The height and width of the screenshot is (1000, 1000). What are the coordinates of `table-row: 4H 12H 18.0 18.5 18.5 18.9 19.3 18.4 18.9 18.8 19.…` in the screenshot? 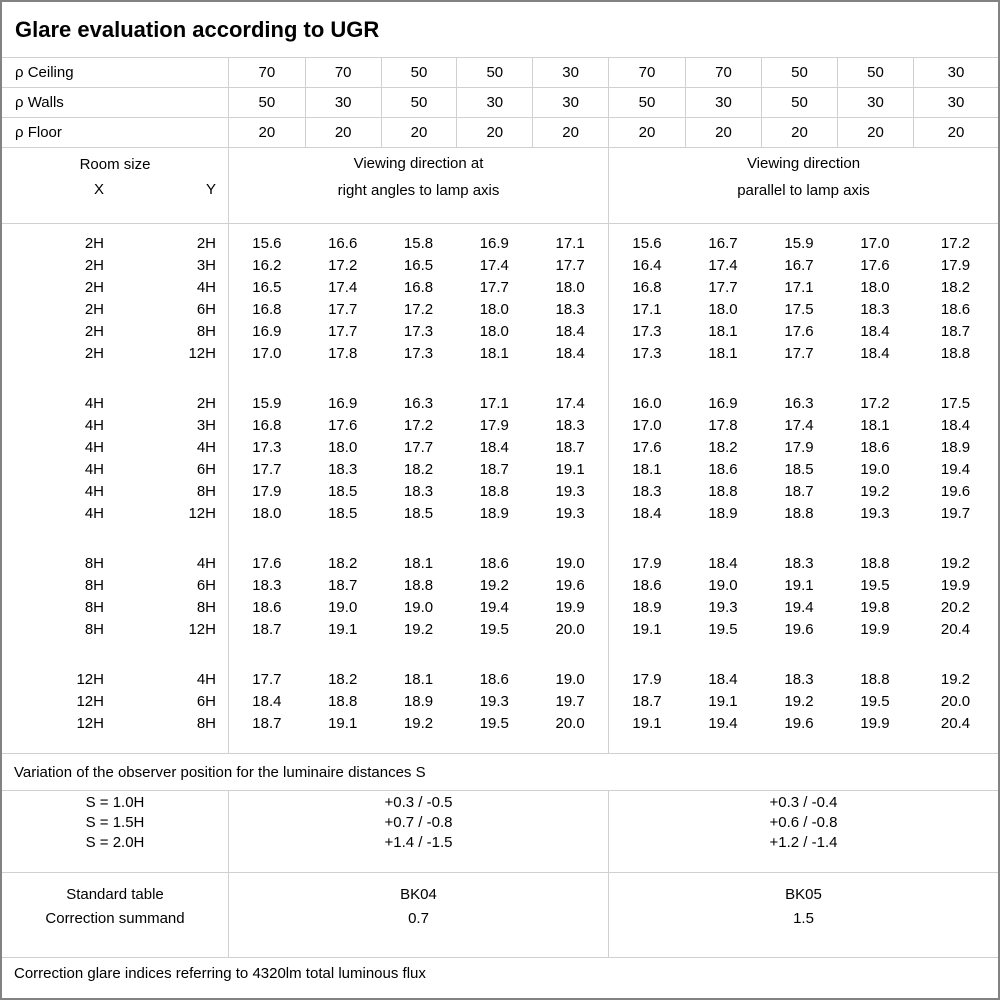 It's located at (500, 514).